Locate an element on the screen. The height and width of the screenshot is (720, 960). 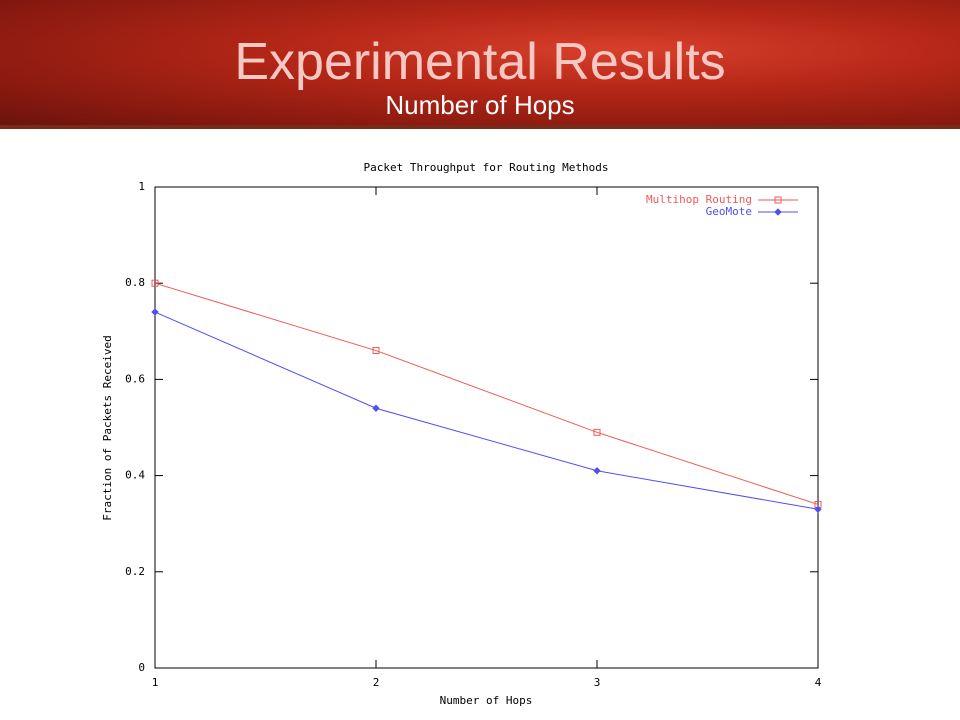
legend-label: GeoMote is located at coordinates (729, 211).